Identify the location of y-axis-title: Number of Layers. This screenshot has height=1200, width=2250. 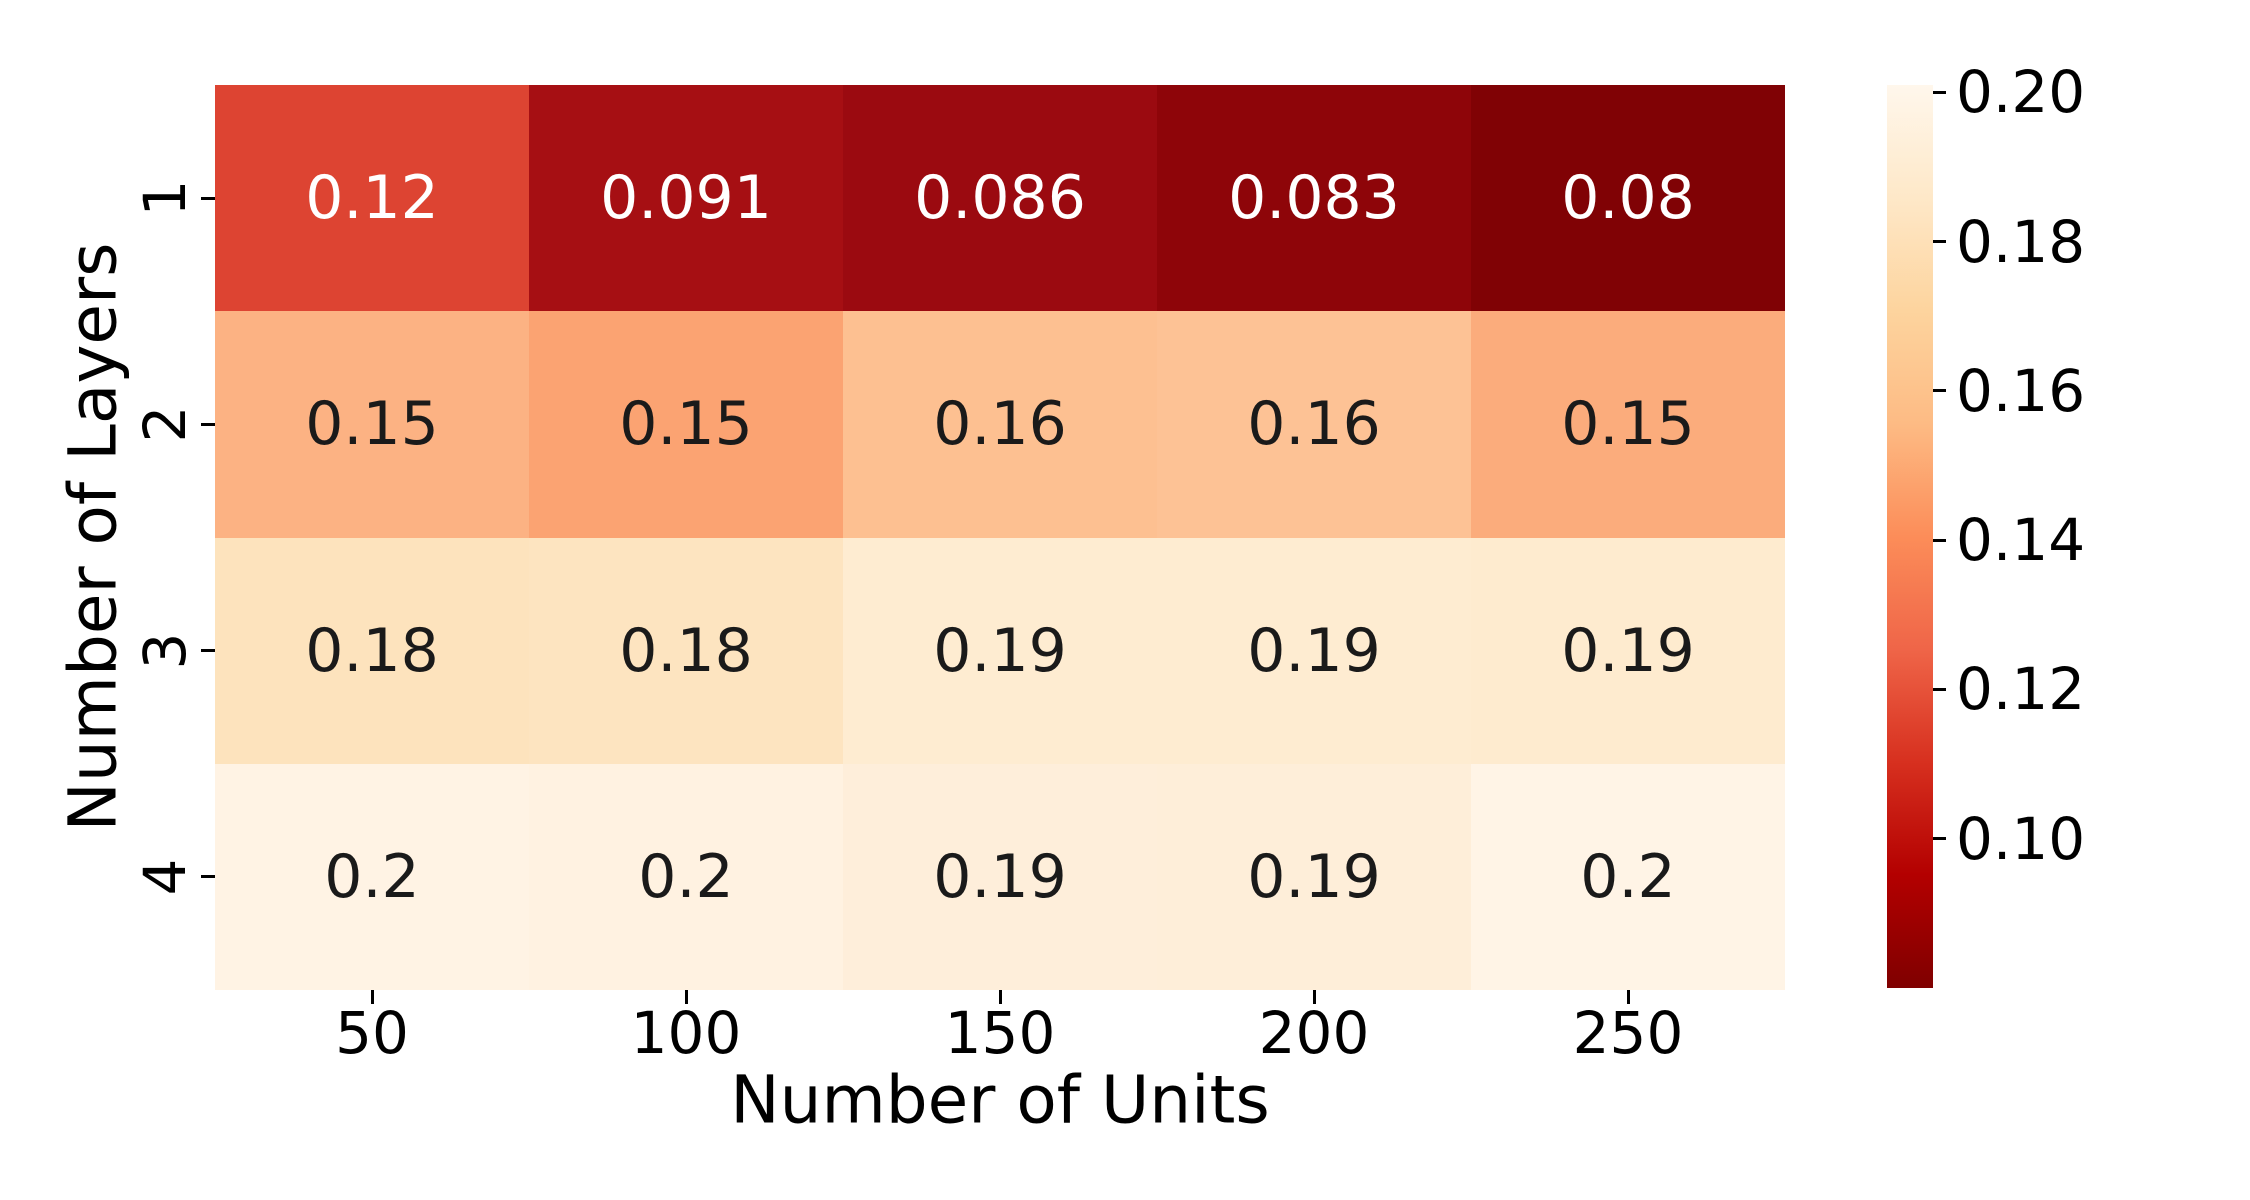
(93, 537).